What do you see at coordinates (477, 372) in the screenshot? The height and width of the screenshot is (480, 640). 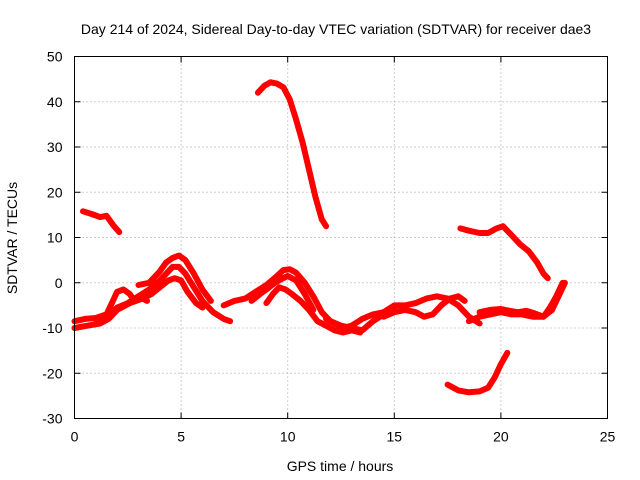 I see `series-arc-d` at bounding box center [477, 372].